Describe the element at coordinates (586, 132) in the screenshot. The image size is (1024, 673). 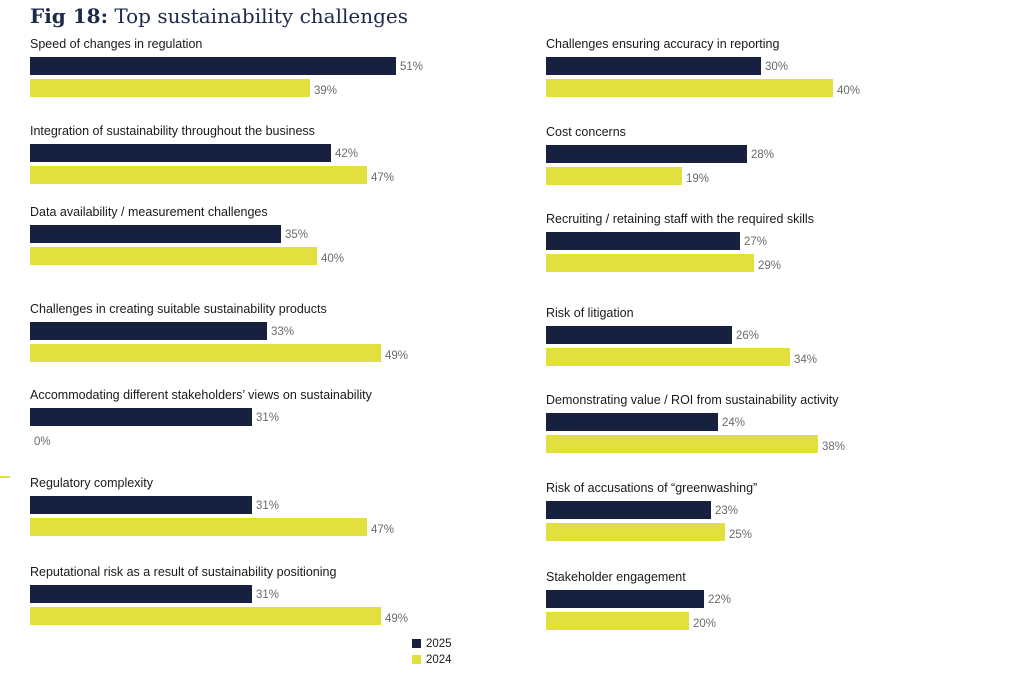
I see `category-label: Cost concerns` at that location.